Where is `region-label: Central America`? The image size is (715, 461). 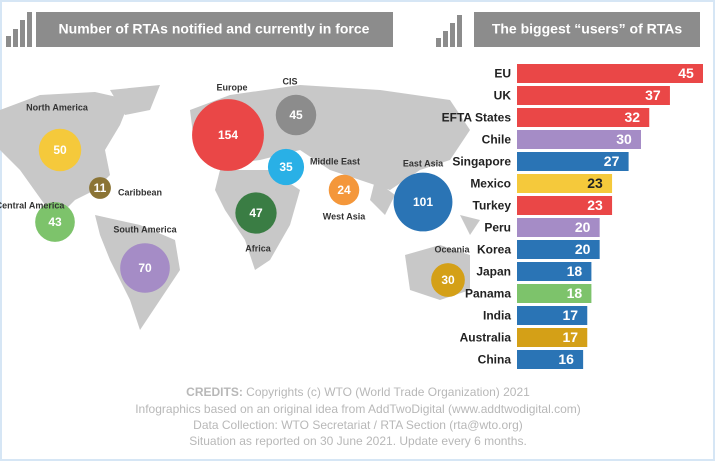
region-label: Central America is located at coordinates (32, 205).